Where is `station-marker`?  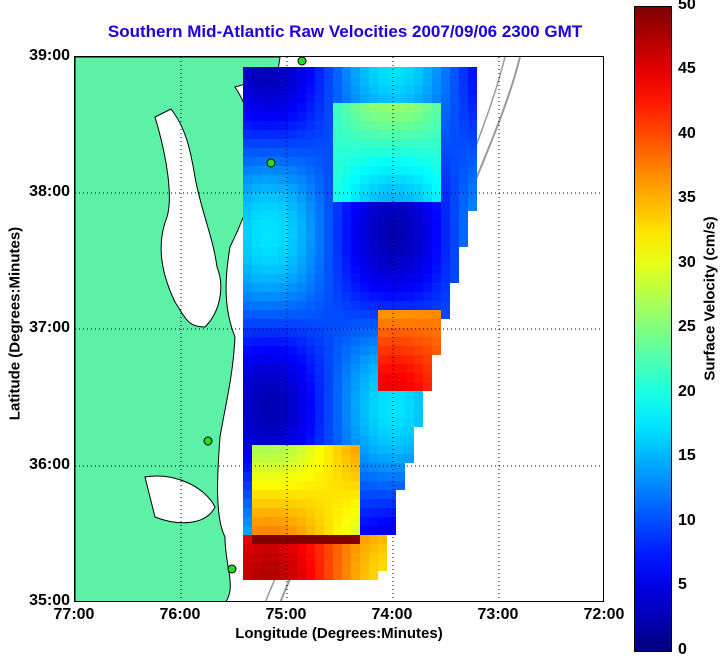 station-marker is located at coordinates (232, 569).